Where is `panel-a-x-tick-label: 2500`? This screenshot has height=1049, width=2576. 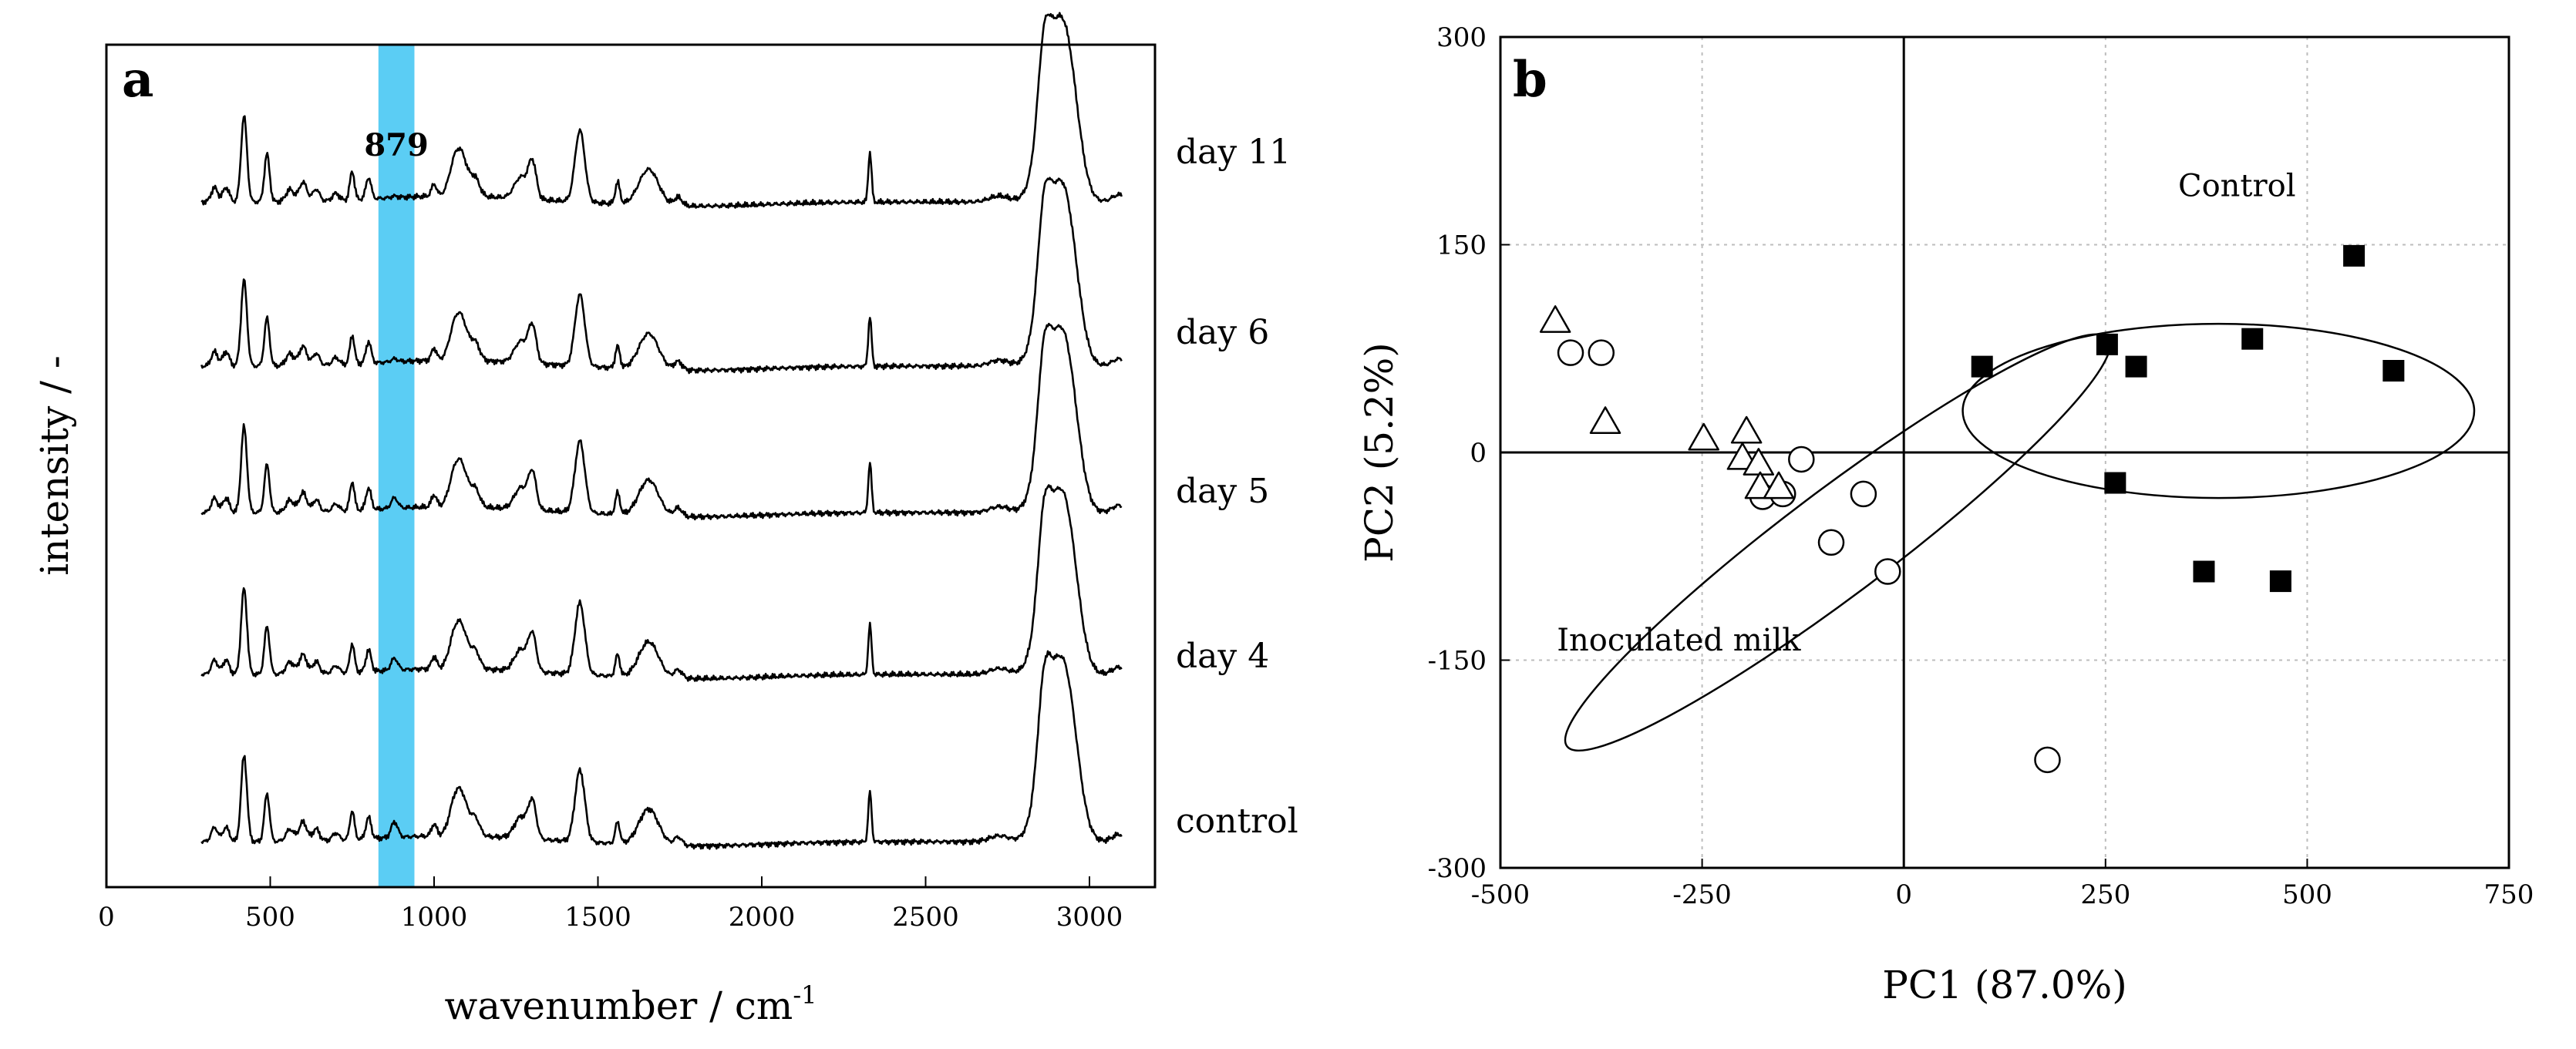 panel-a-x-tick-label: 2500 is located at coordinates (925, 918).